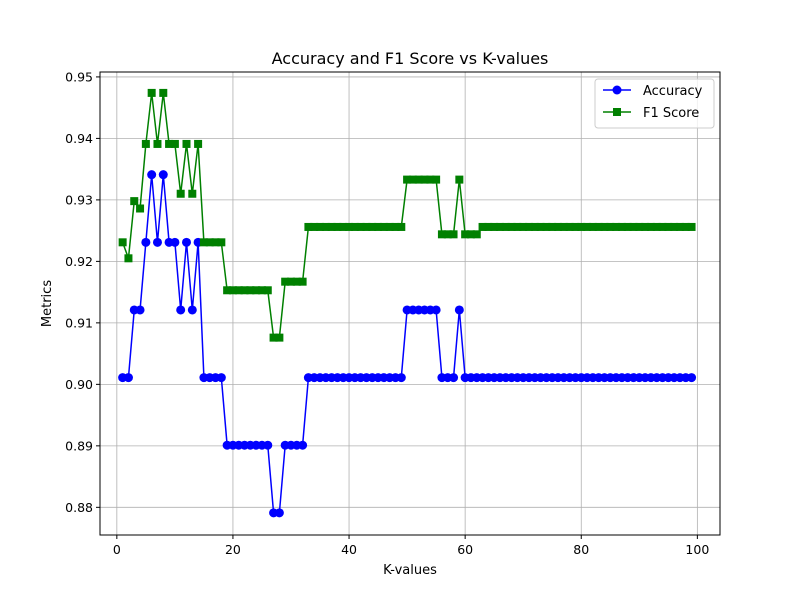 The height and width of the screenshot is (600, 800). I want to click on y-tick-label: 0.93, so click(79, 199).